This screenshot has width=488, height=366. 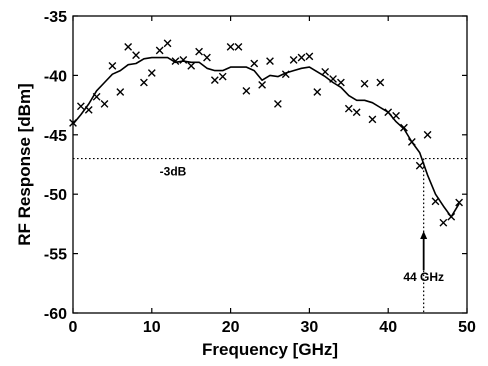 I want to click on y-tick-label: -50, so click(x=55, y=195).